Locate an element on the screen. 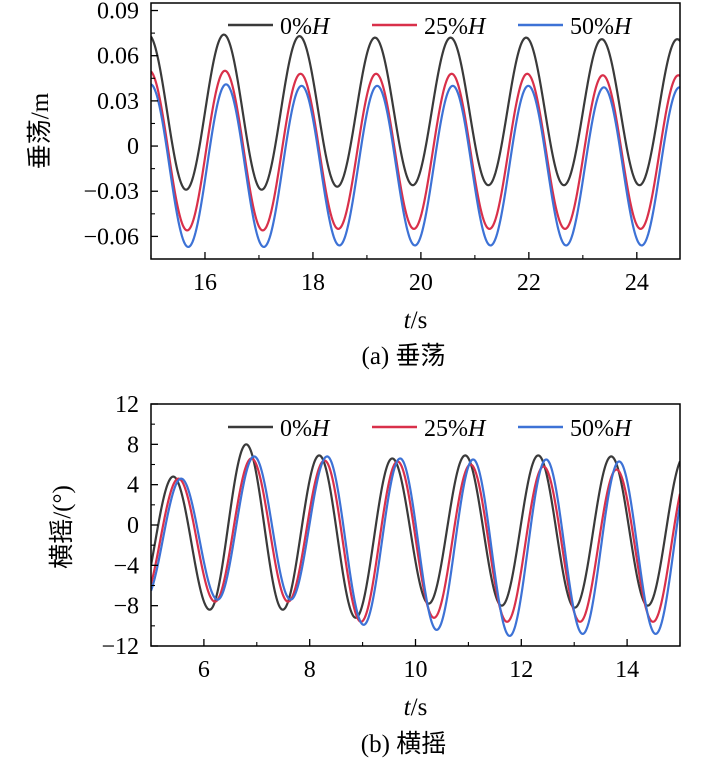 This screenshot has width=709, height=767. x-tick-label: 16 is located at coordinates (205, 283).